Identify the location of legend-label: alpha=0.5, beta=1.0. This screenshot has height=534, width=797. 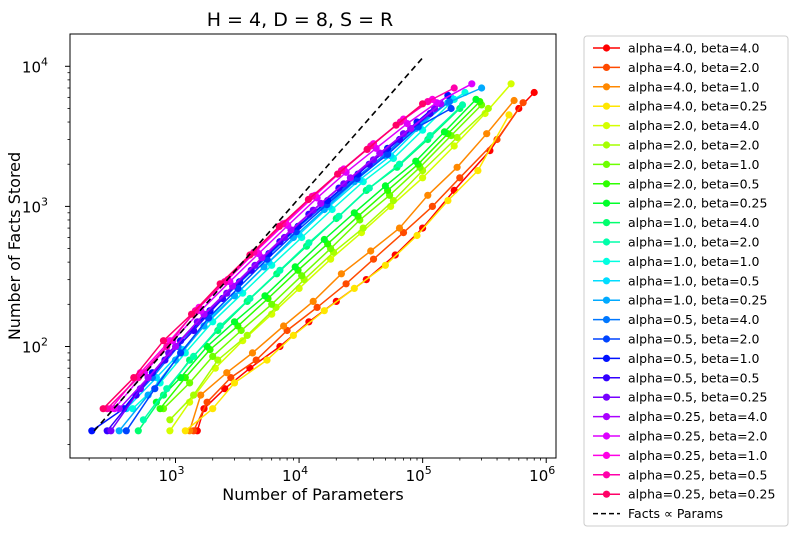
(694, 358).